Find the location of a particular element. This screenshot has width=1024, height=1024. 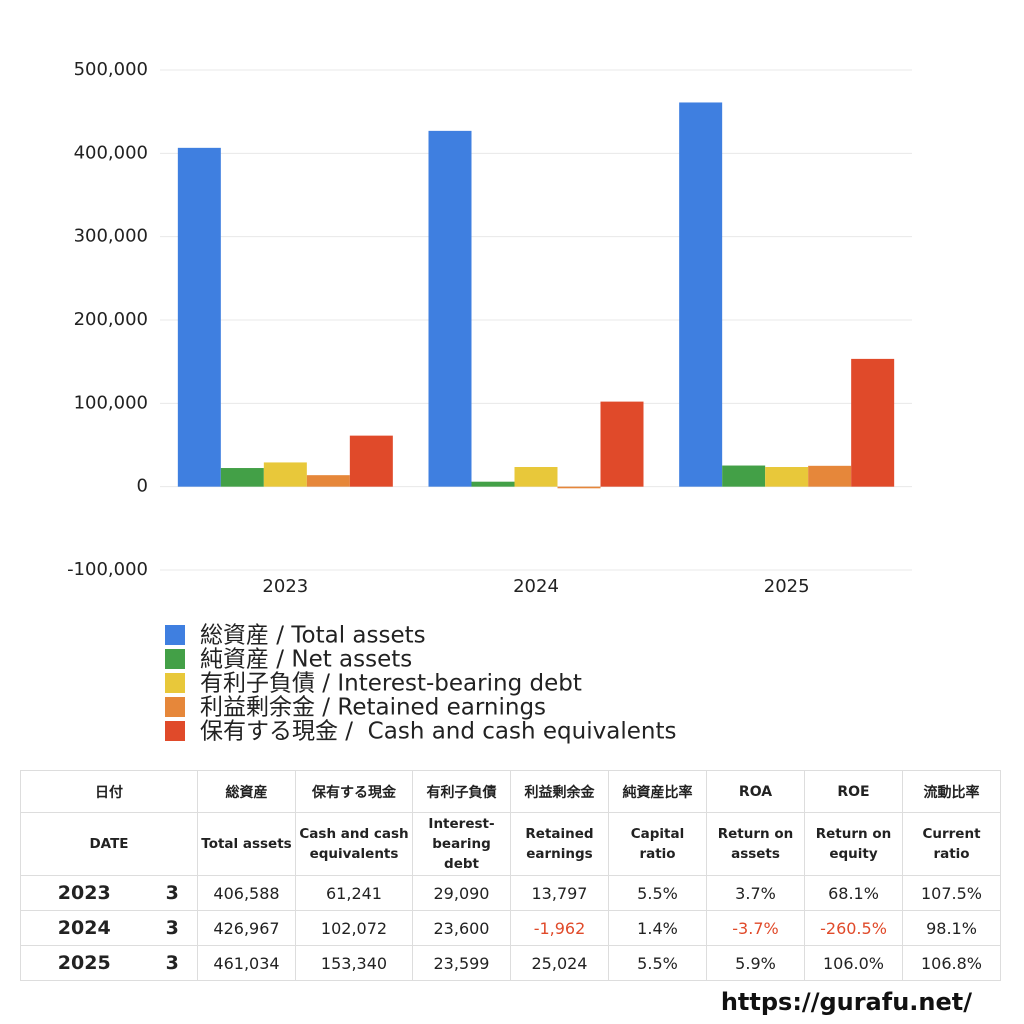

table-cell: 25,024 is located at coordinates (559, 963).